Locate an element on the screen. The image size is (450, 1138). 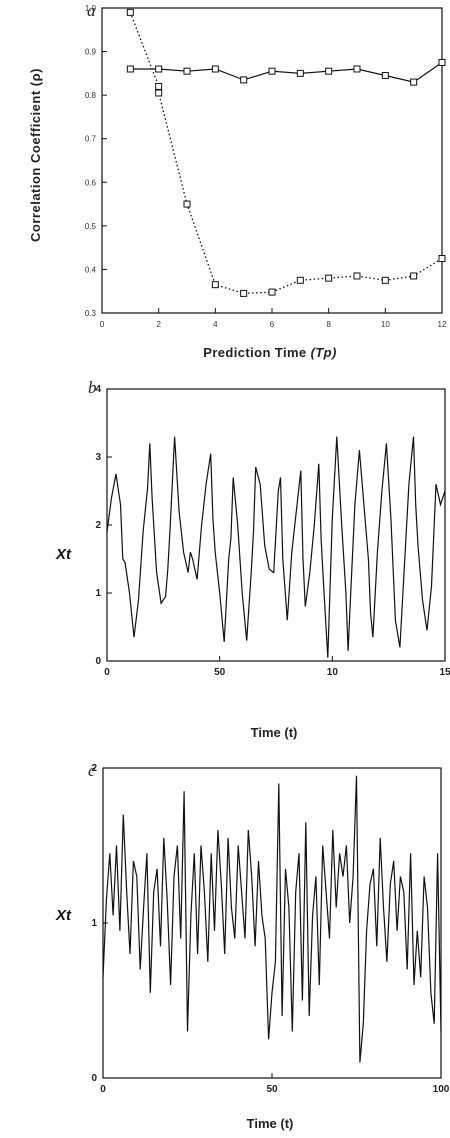
y-tick-label-b: 4 is located at coordinates (98, 389).